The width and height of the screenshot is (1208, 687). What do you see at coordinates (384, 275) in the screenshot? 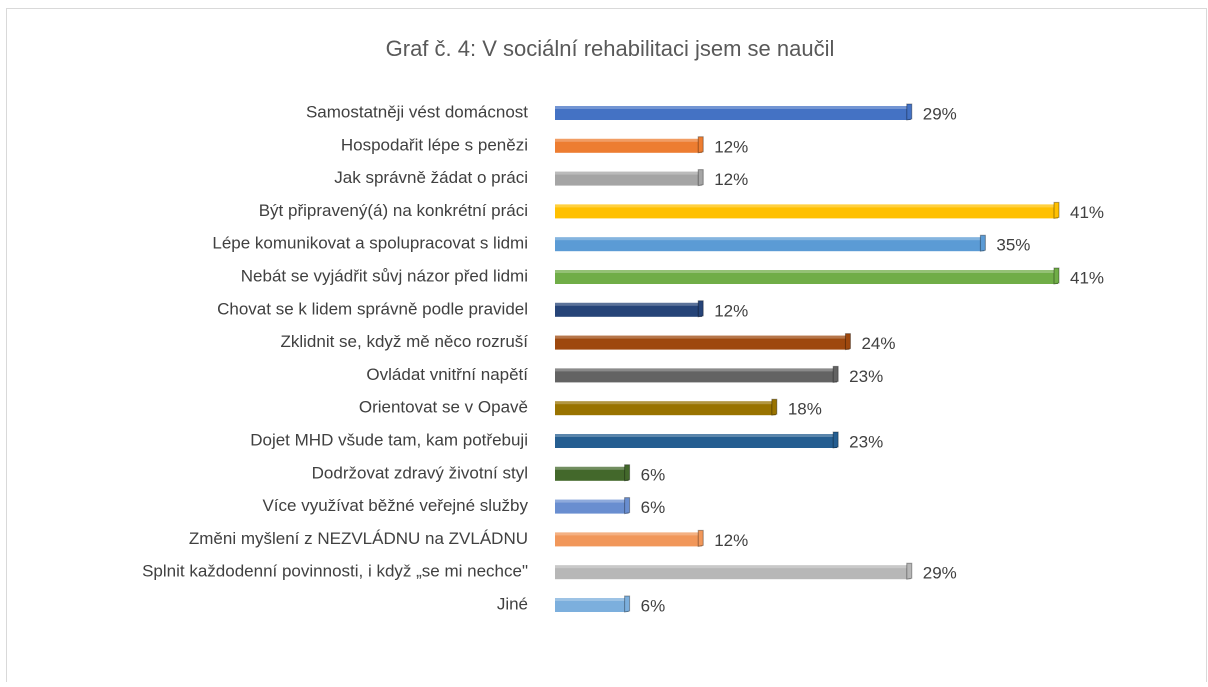
I see `category-label: Nebát se vyjádřit sůvj názor před lidmi` at bounding box center [384, 275].